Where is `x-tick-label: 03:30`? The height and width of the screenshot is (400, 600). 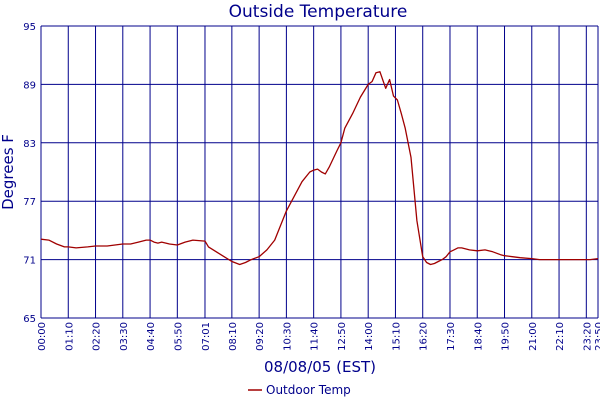 x-tick-label: 03:30 is located at coordinates (124, 336).